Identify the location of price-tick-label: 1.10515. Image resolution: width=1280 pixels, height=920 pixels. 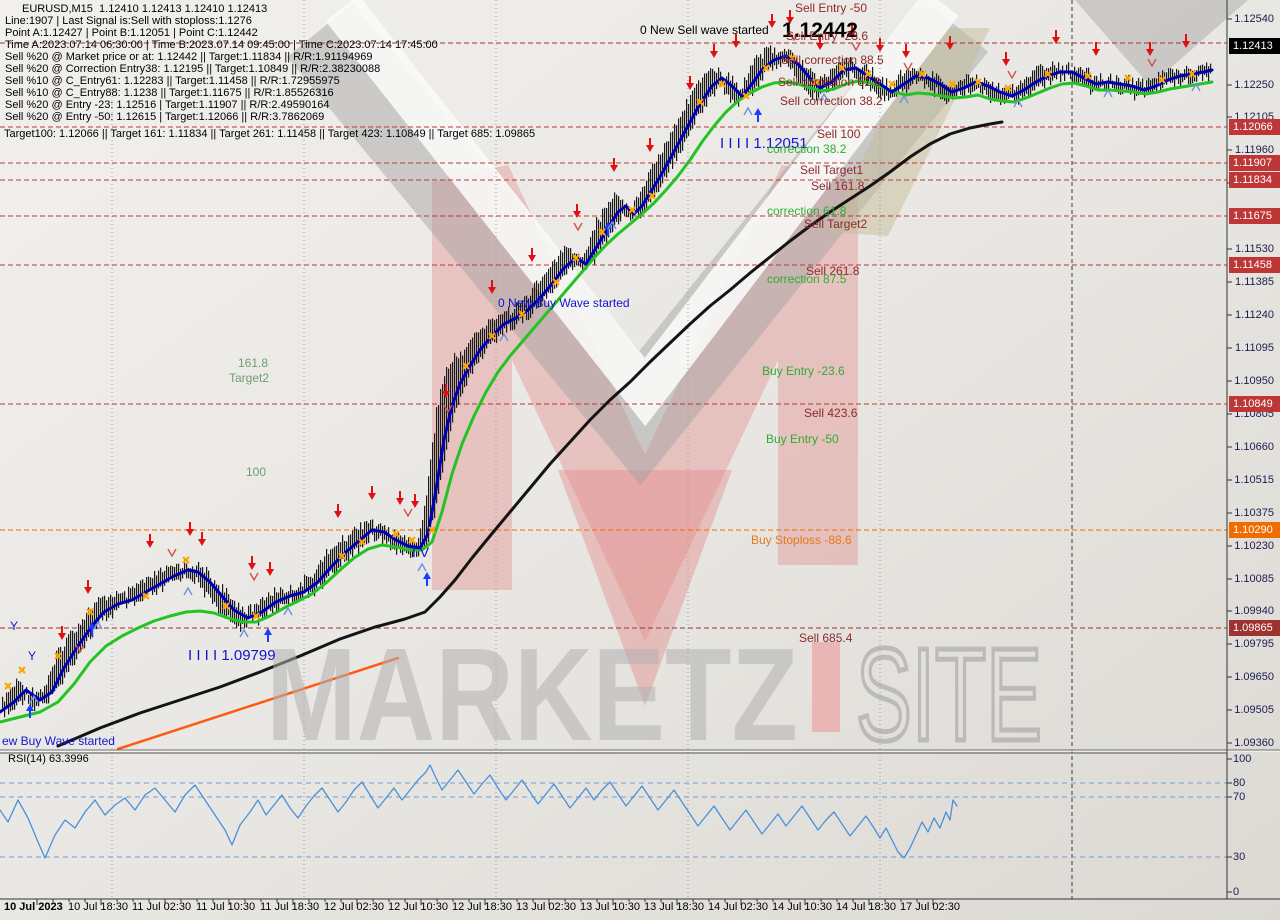
(1254, 480).